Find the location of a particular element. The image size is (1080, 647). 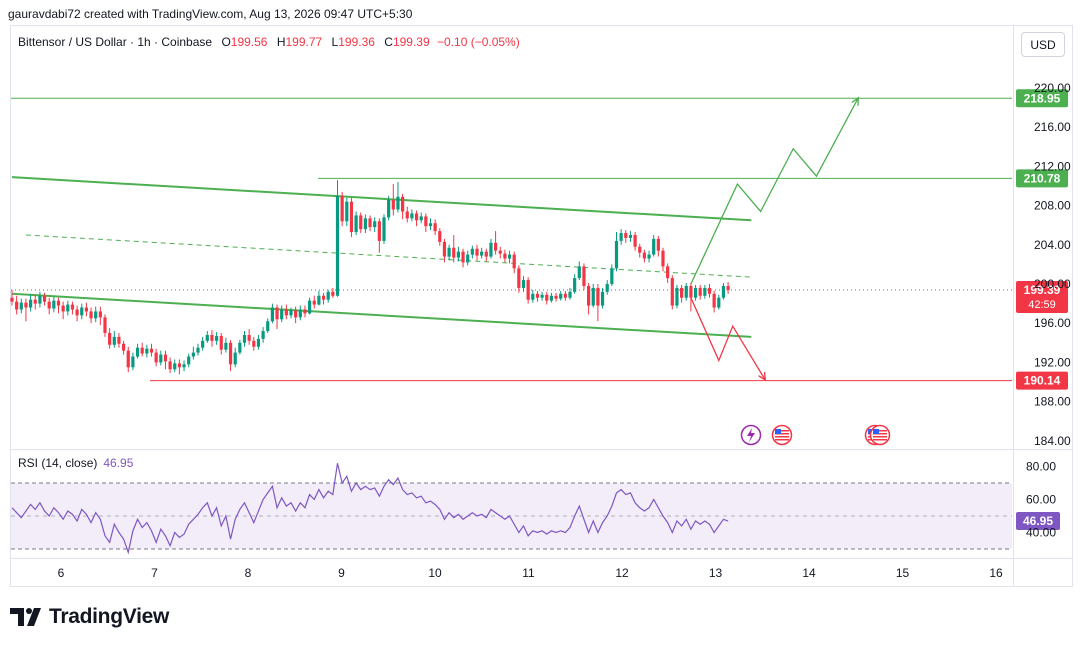

high-value: 199.77 is located at coordinates (304, 42).